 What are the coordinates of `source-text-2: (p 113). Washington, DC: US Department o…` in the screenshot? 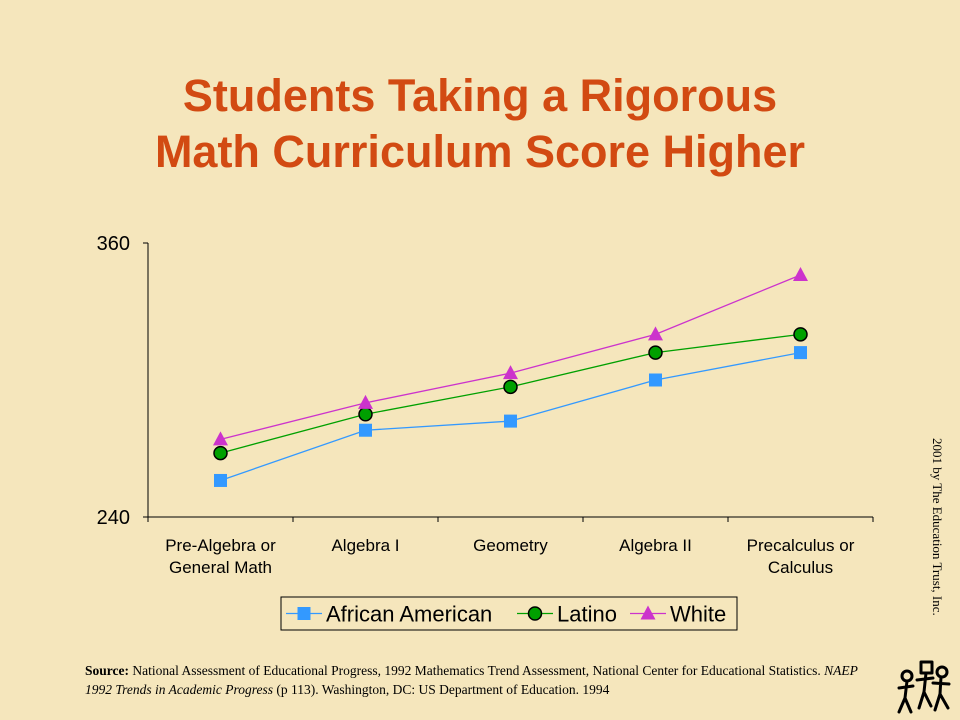 It's located at (441, 689).